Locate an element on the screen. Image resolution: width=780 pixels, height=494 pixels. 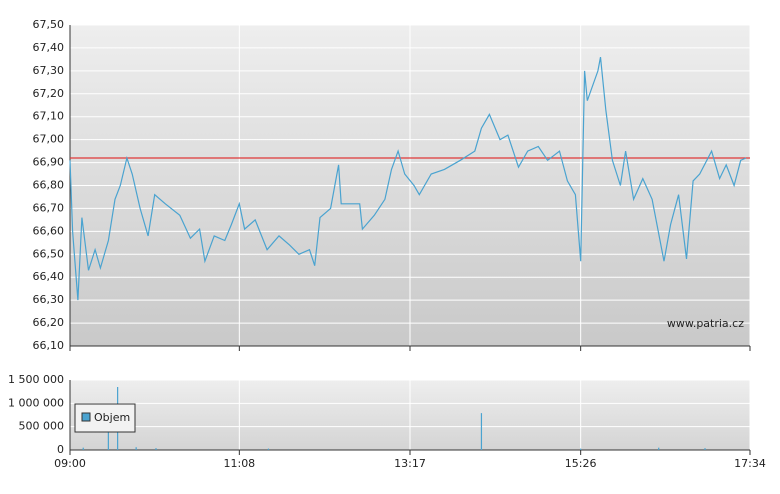
y-tick-label: 66,90 is located at coordinates (49, 162).